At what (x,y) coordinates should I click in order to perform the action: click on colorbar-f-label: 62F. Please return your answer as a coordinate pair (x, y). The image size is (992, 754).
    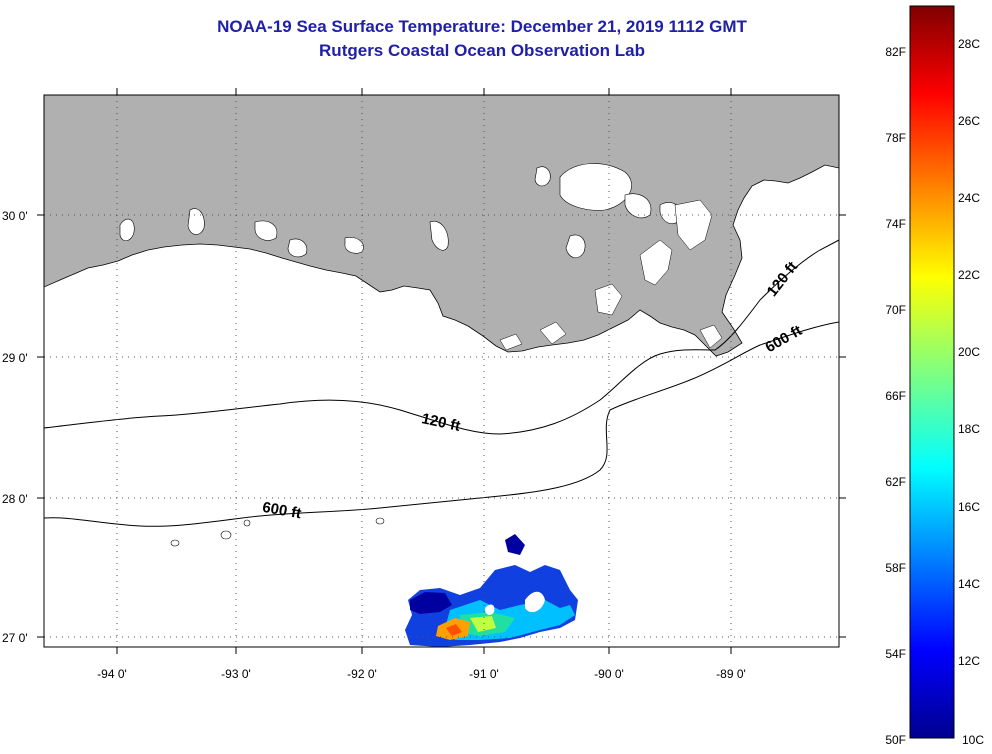
    Looking at the image, I should click on (895, 482).